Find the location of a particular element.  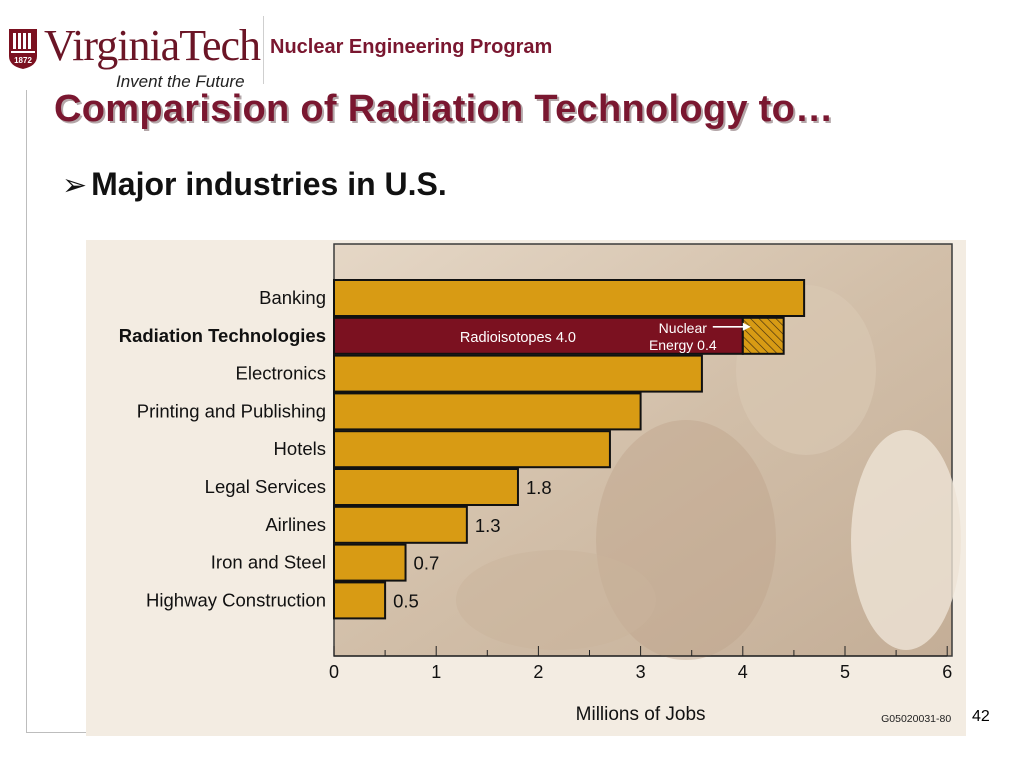

segment-label: Energy 0.4 is located at coordinates (683, 345).